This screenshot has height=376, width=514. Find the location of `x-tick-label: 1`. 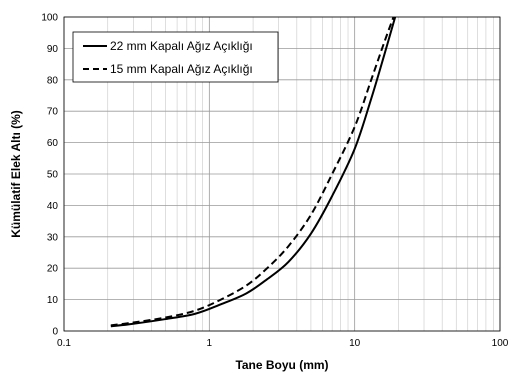

x-tick-label: 1 is located at coordinates (210, 343).